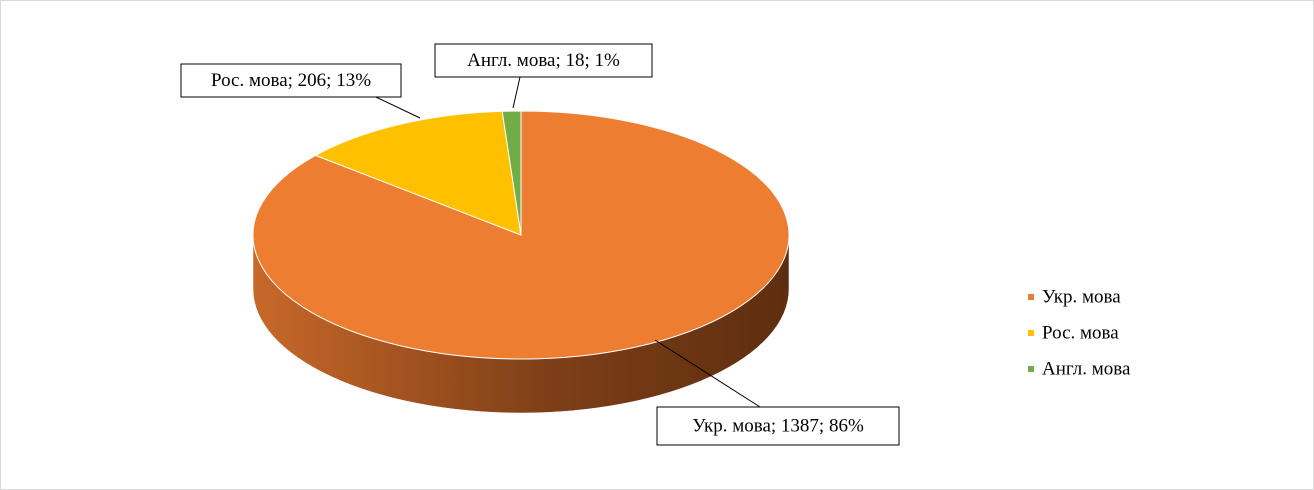 The image size is (1314, 490). What do you see at coordinates (1086, 368) in the screenshot?
I see `legend-label: Англ. мова` at bounding box center [1086, 368].